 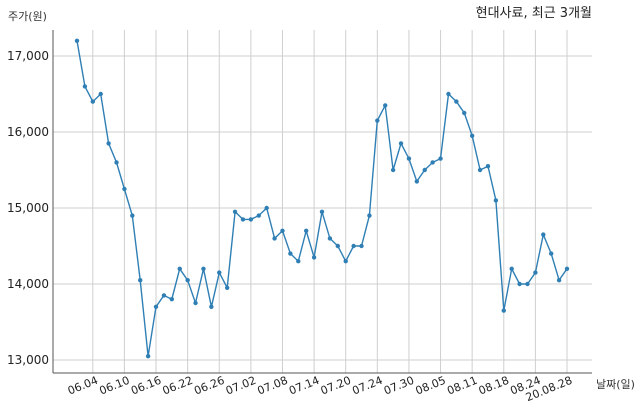 What do you see at coordinates (178, 386) in the screenshot?
I see `x-tick-label: 06.22` at bounding box center [178, 386].